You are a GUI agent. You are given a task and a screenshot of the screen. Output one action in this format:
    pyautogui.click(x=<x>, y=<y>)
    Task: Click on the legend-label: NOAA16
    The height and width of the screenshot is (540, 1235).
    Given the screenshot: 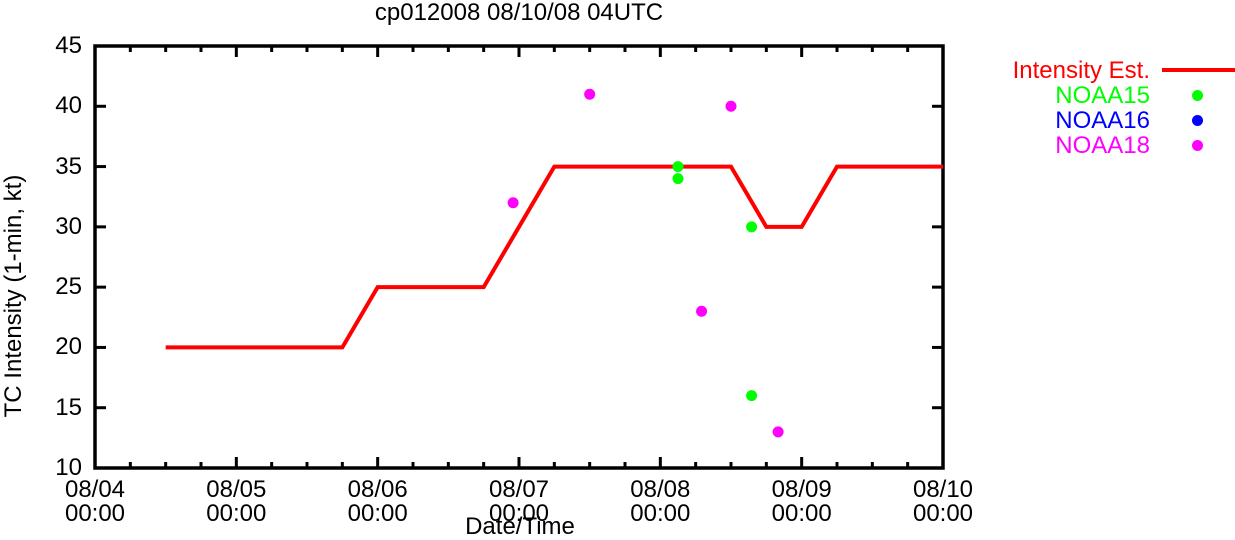 What is the action you would take?
    pyautogui.click(x=1102, y=120)
    